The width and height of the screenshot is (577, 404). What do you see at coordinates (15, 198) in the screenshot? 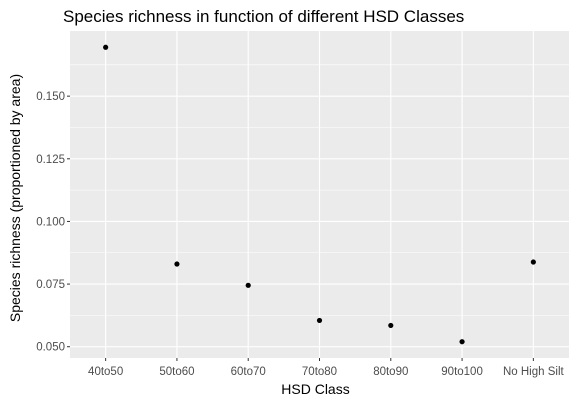
I see `y-axis-title: Species richness (proportioned by area)` at bounding box center [15, 198].